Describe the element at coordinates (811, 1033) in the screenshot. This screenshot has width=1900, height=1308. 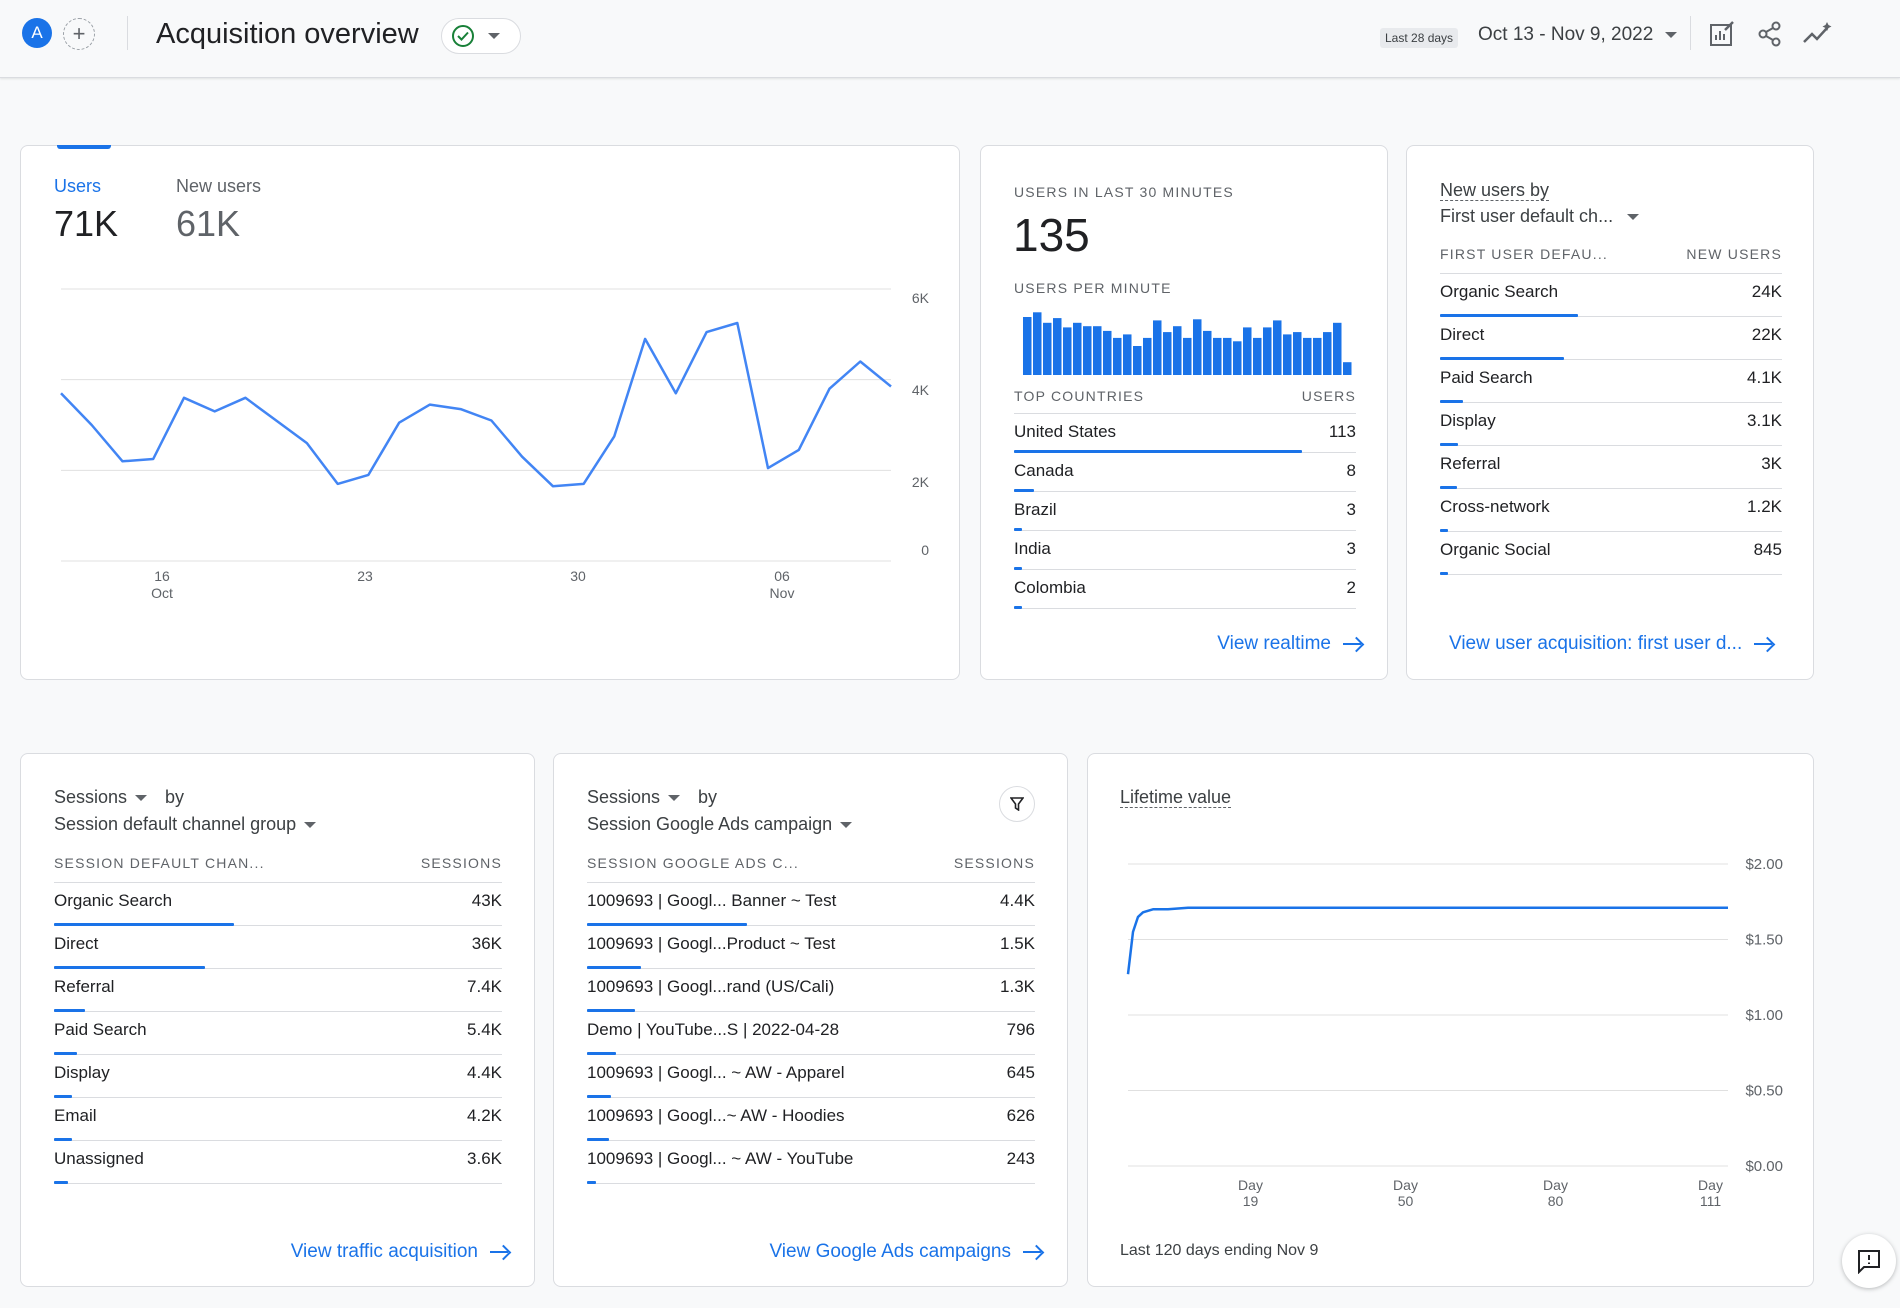
I see `table-row: Demo | YouTube...S | 2022-04-28 796` at that location.